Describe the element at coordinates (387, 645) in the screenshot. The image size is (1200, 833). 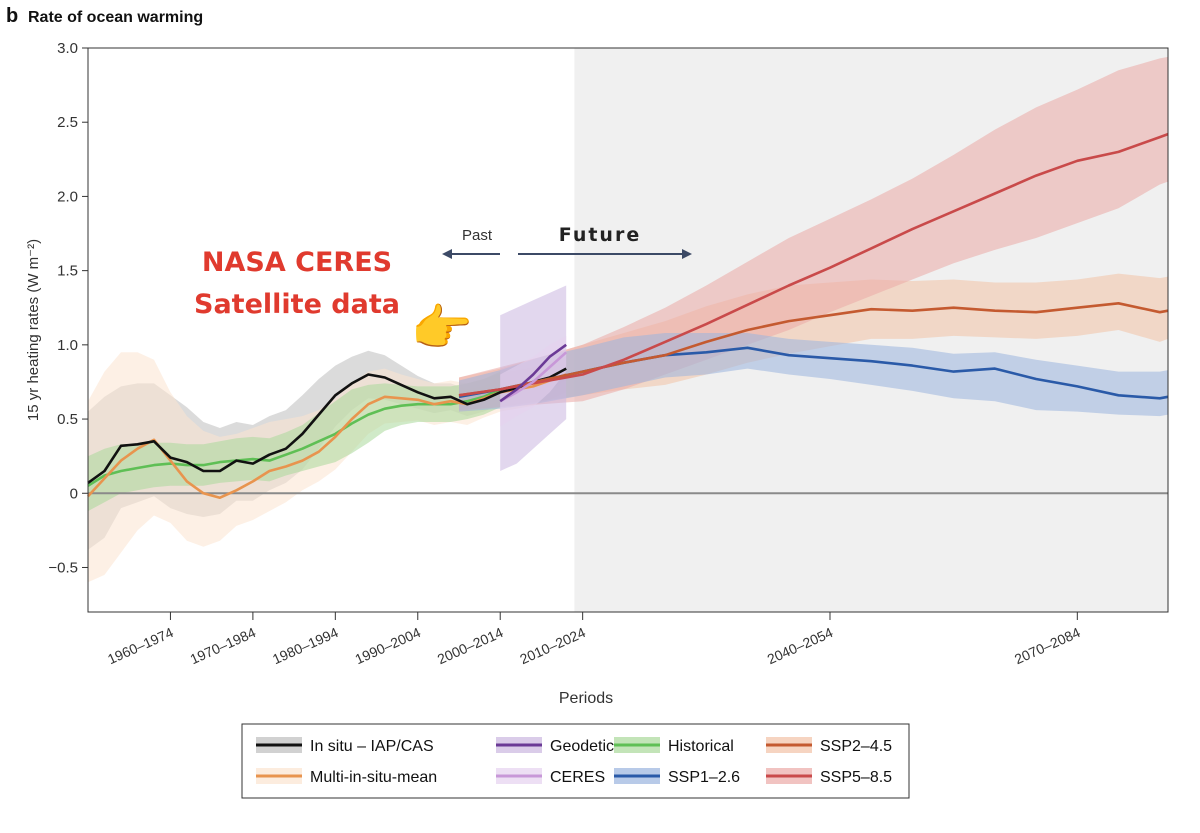
I see `x-tick-label: 1990–2004` at that location.